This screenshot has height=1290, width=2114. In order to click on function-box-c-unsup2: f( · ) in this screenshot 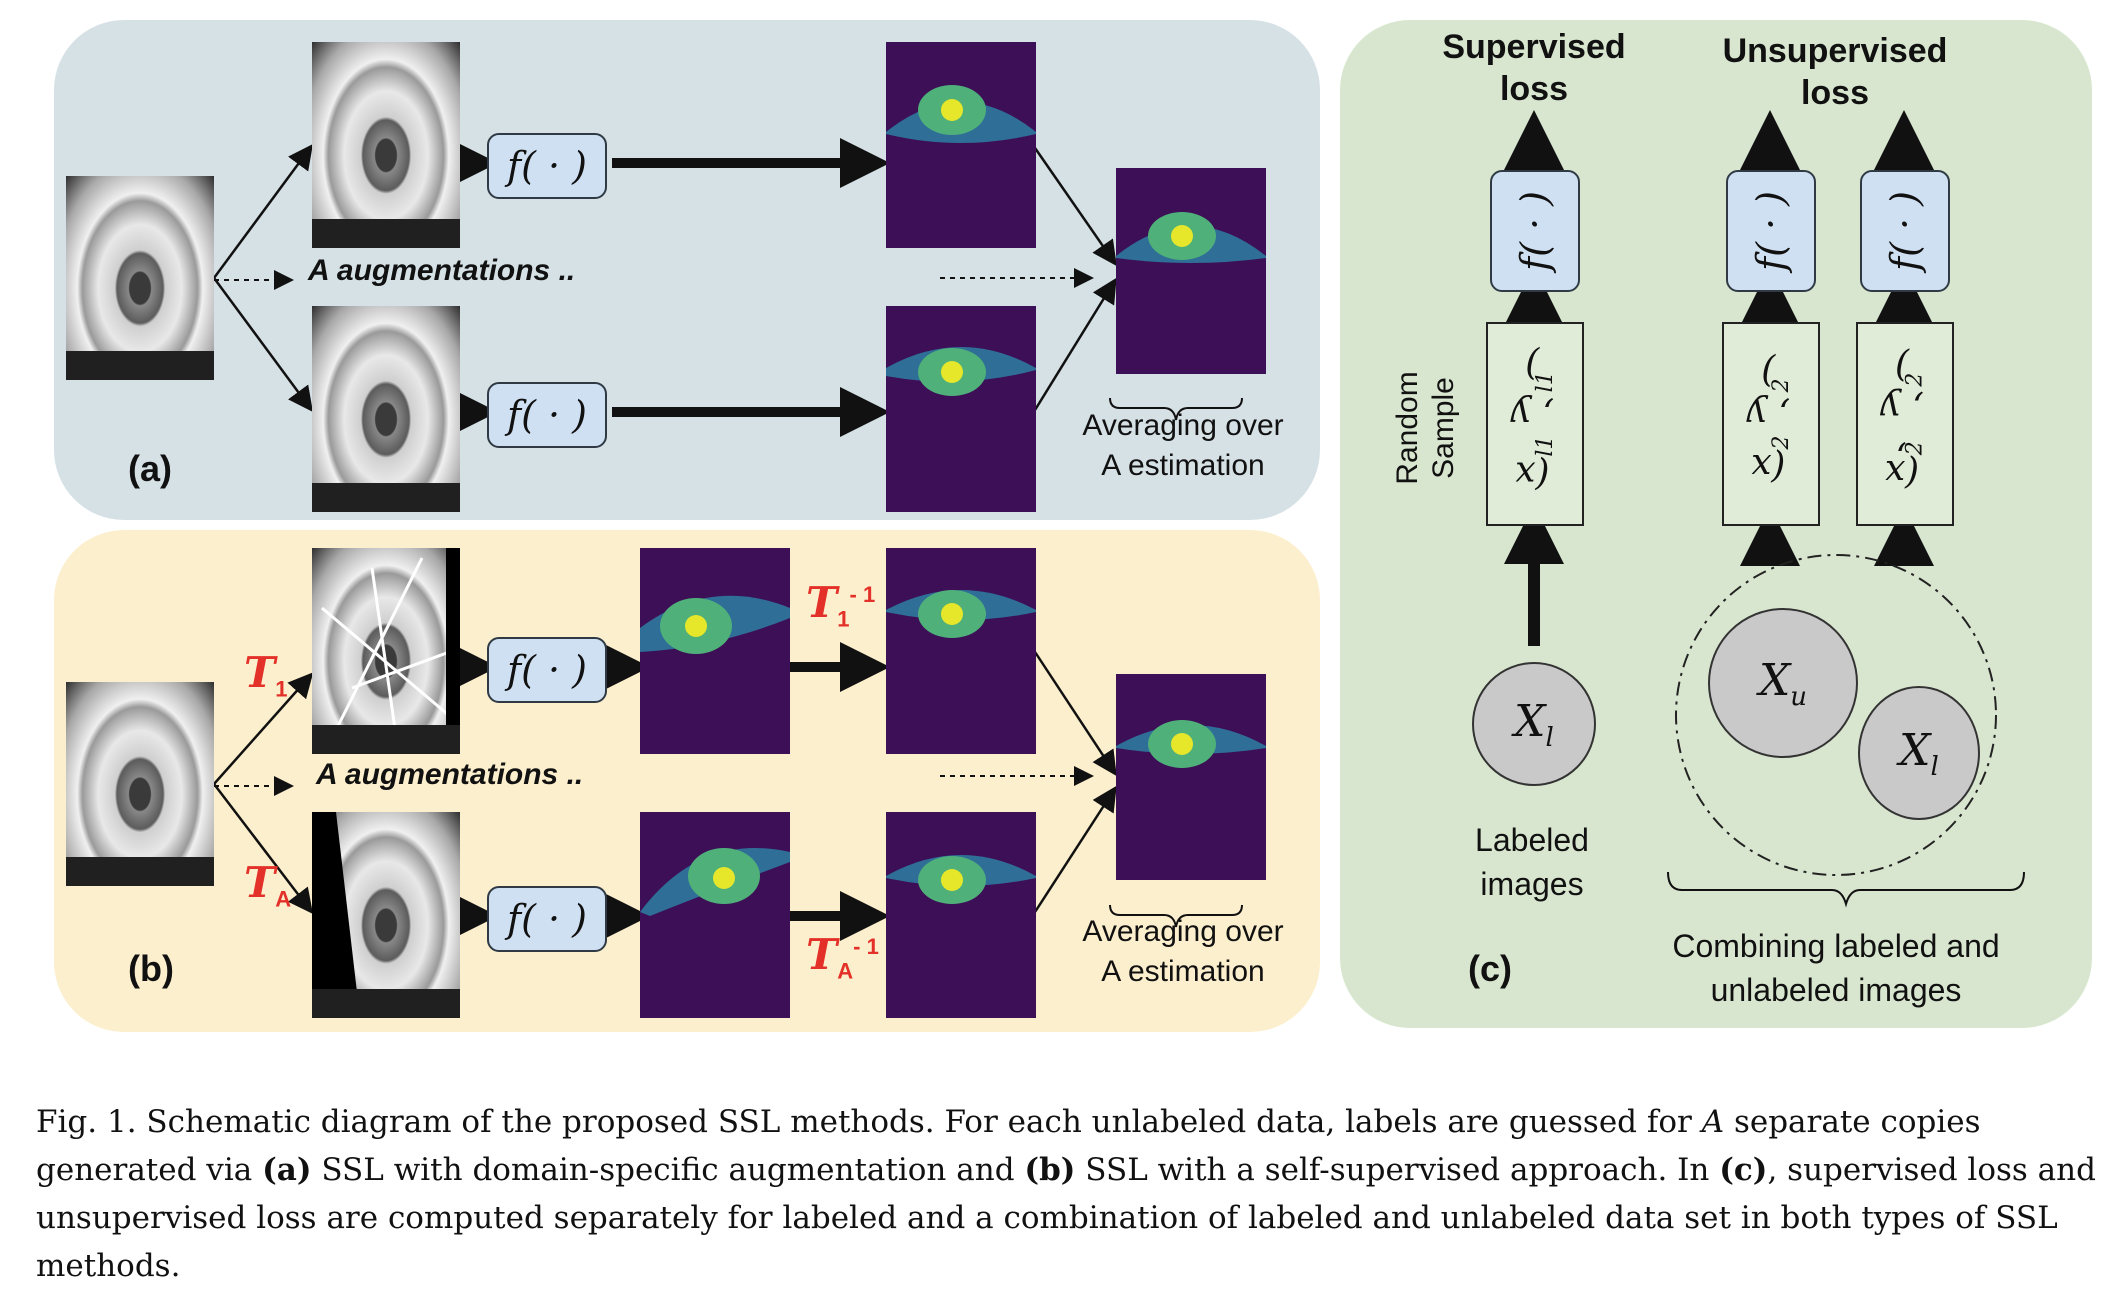, I will do `click(1905, 231)`.